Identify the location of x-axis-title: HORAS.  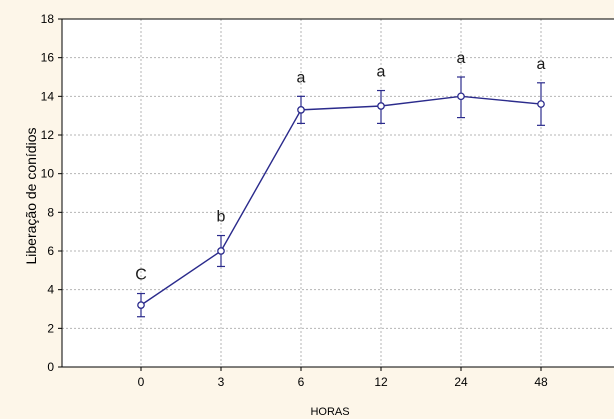
(329, 412).